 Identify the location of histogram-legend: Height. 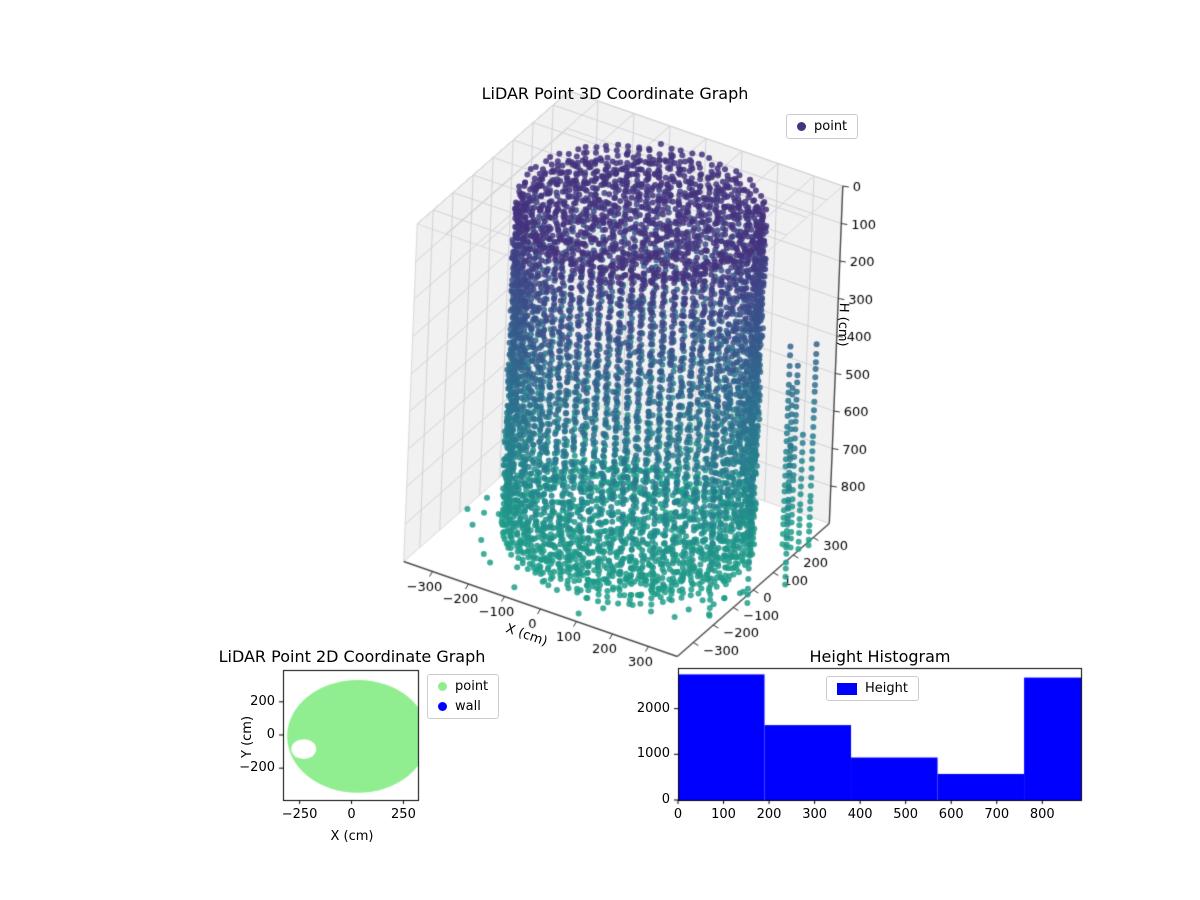
(872, 688).